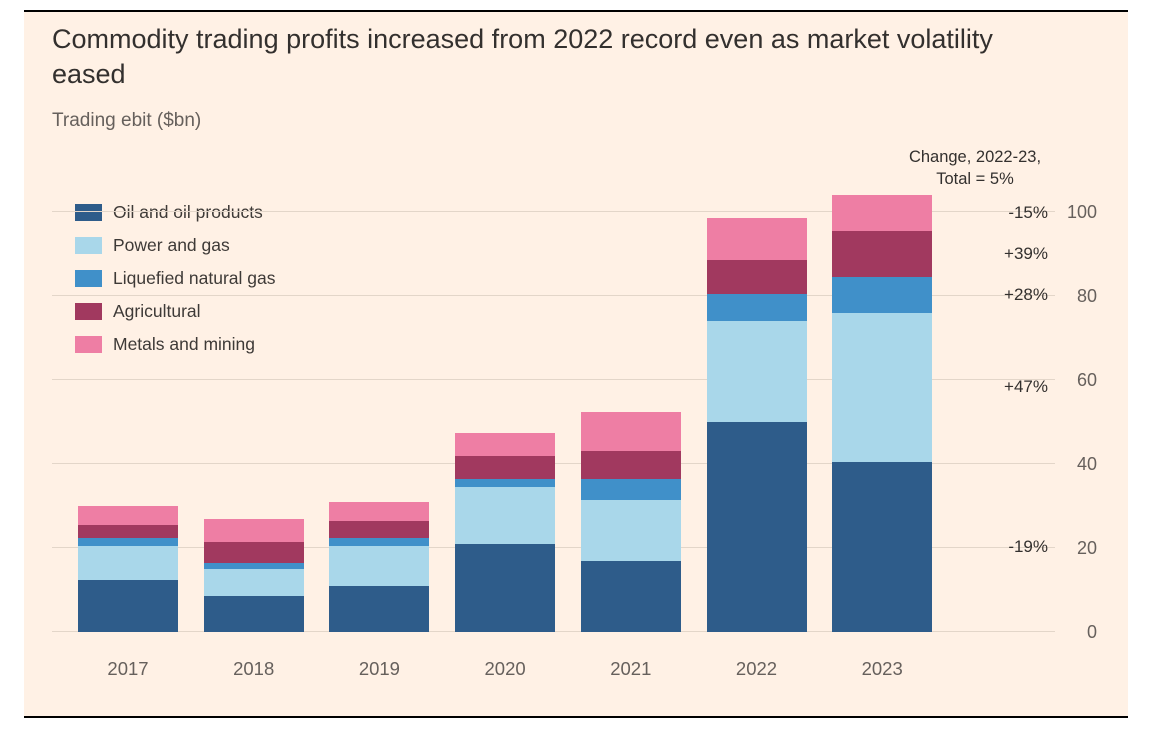 The width and height of the screenshot is (1152, 730). Describe the element at coordinates (379, 529) in the screenshot. I see `segment-2019-agricultural` at that location.